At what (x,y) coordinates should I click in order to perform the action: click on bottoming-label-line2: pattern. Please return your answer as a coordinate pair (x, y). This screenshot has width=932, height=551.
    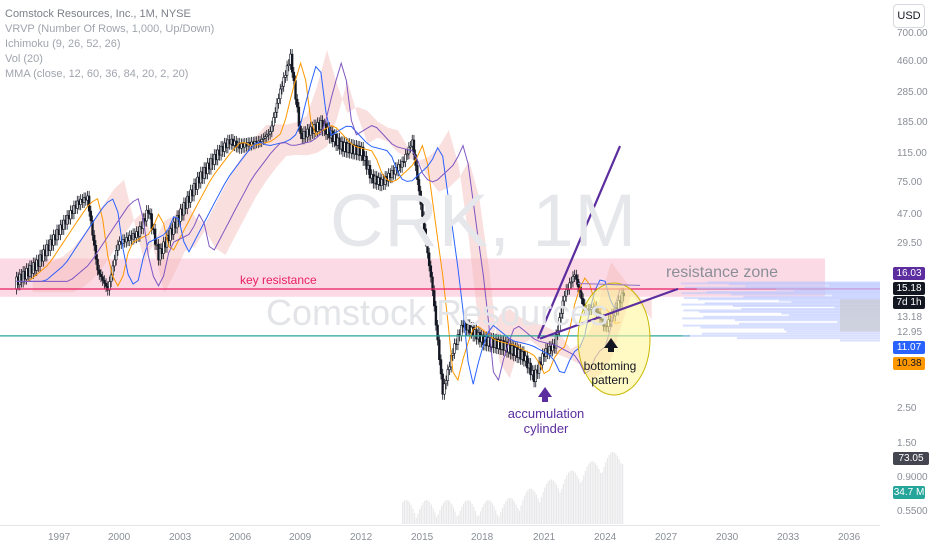
    Looking at the image, I should click on (610, 380).